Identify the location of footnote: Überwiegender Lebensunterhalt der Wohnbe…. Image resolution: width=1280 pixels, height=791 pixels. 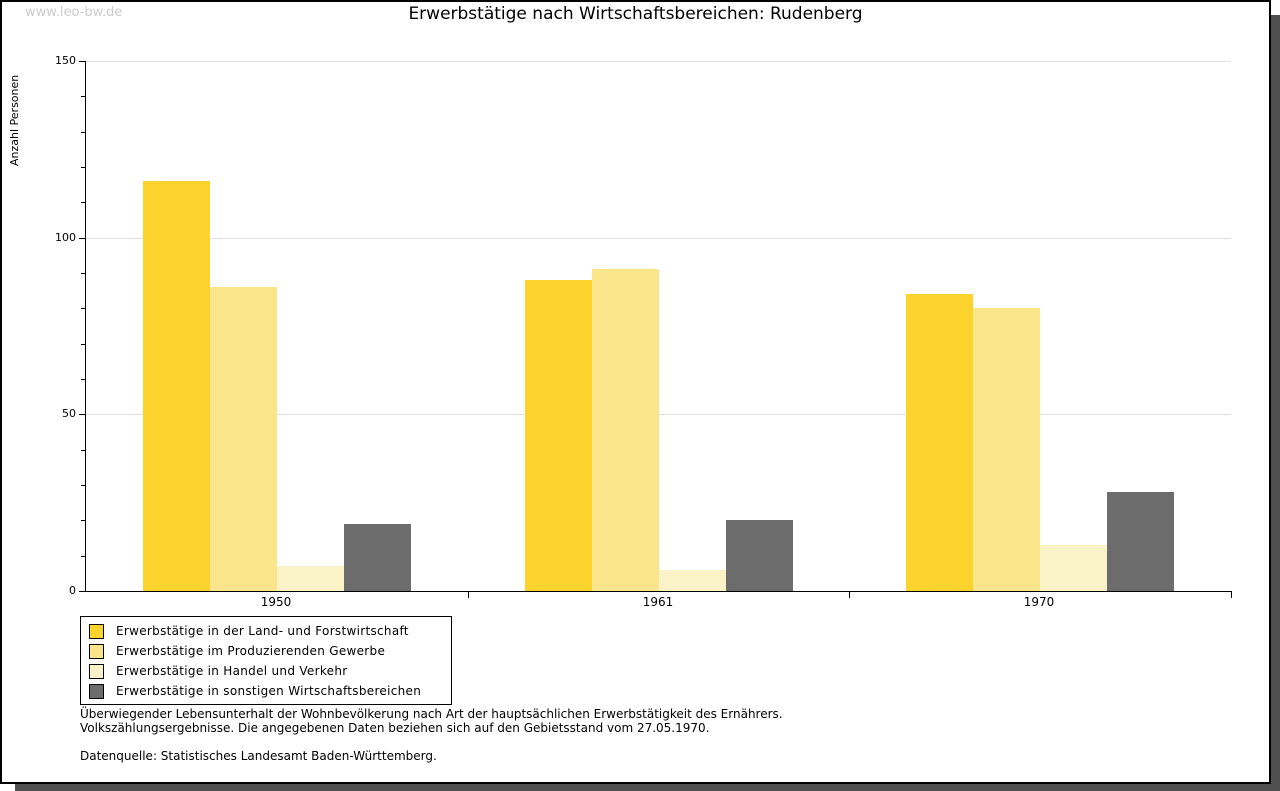
(431, 721).